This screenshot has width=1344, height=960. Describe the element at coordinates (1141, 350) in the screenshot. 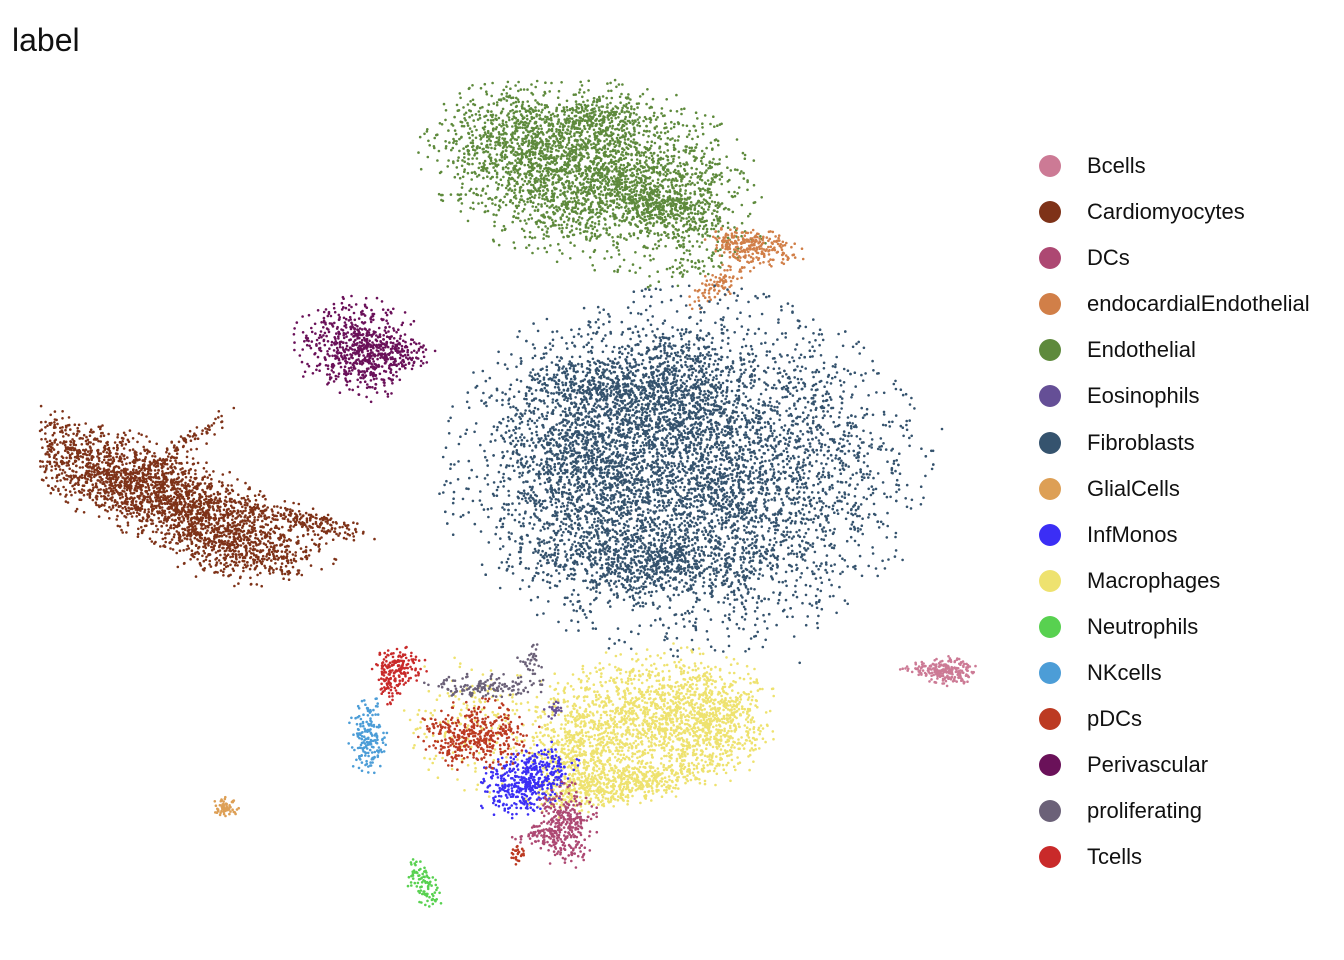

I see `legend-label: Endothelial` at that location.